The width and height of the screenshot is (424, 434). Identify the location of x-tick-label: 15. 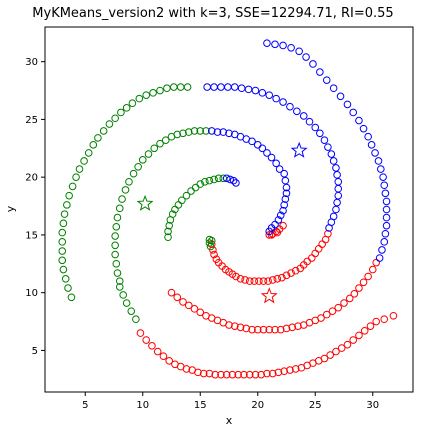
(200, 405).